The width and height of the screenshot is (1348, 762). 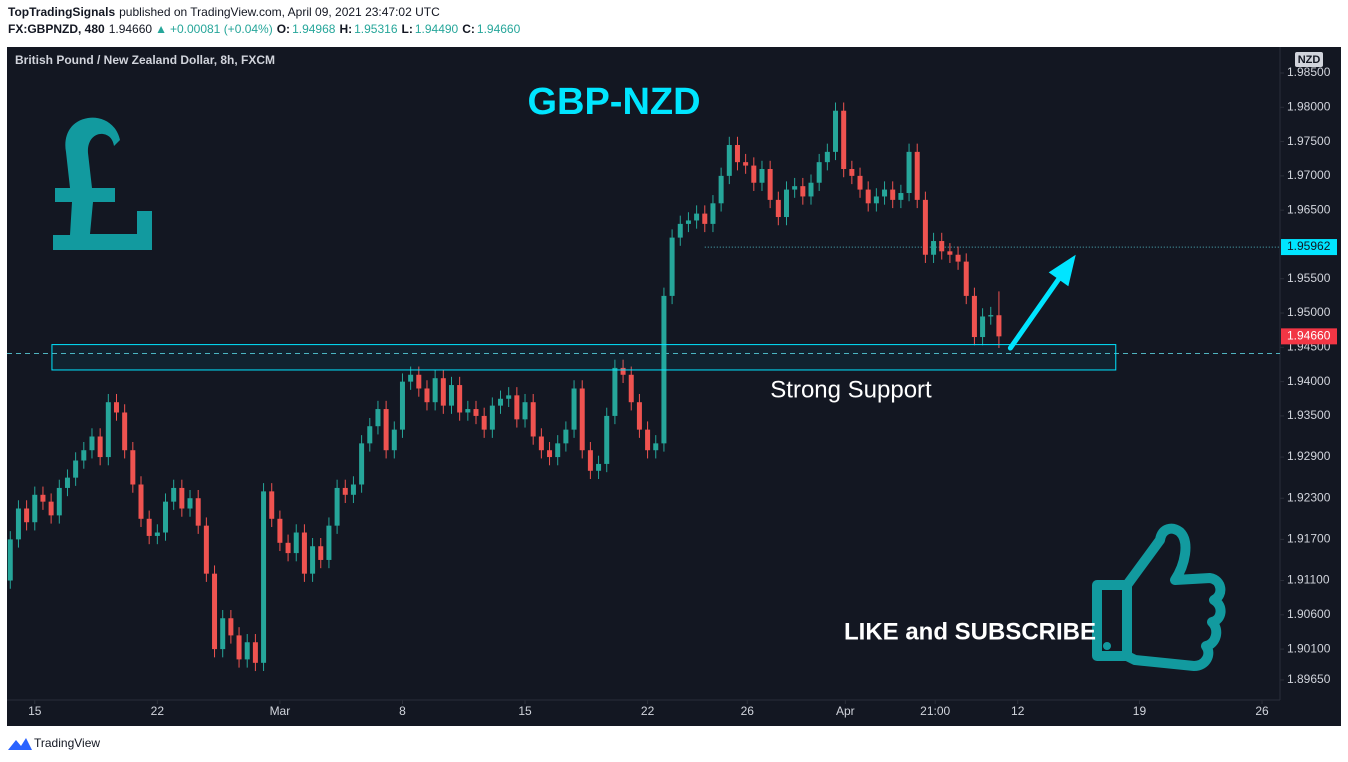 What do you see at coordinates (376, 29) in the screenshot?
I see `ohlc-value: 1.95316` at bounding box center [376, 29].